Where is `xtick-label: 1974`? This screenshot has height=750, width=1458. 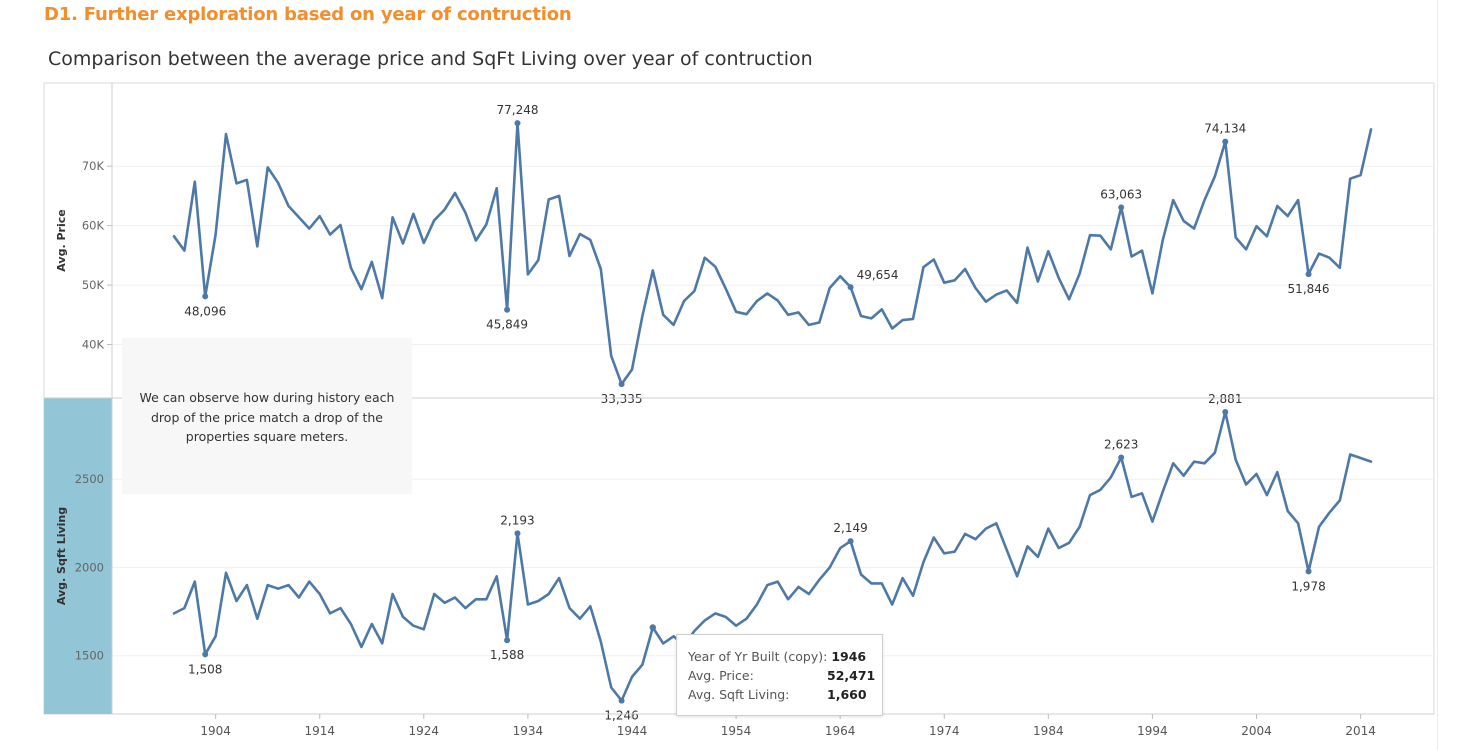 xtick-label: 1974 is located at coordinates (944, 731).